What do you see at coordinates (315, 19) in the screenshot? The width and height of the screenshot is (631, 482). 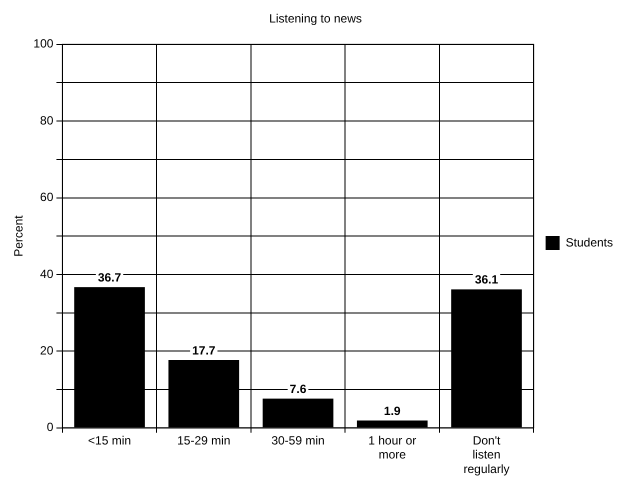 I see `chart-title: Listening to news` at bounding box center [315, 19].